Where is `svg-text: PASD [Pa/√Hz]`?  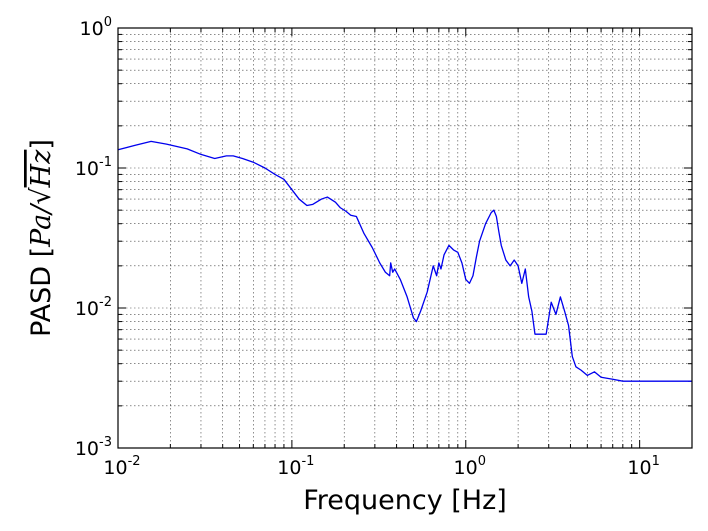 svg-text: PASD [Pa/√Hz] is located at coordinates (41, 238).